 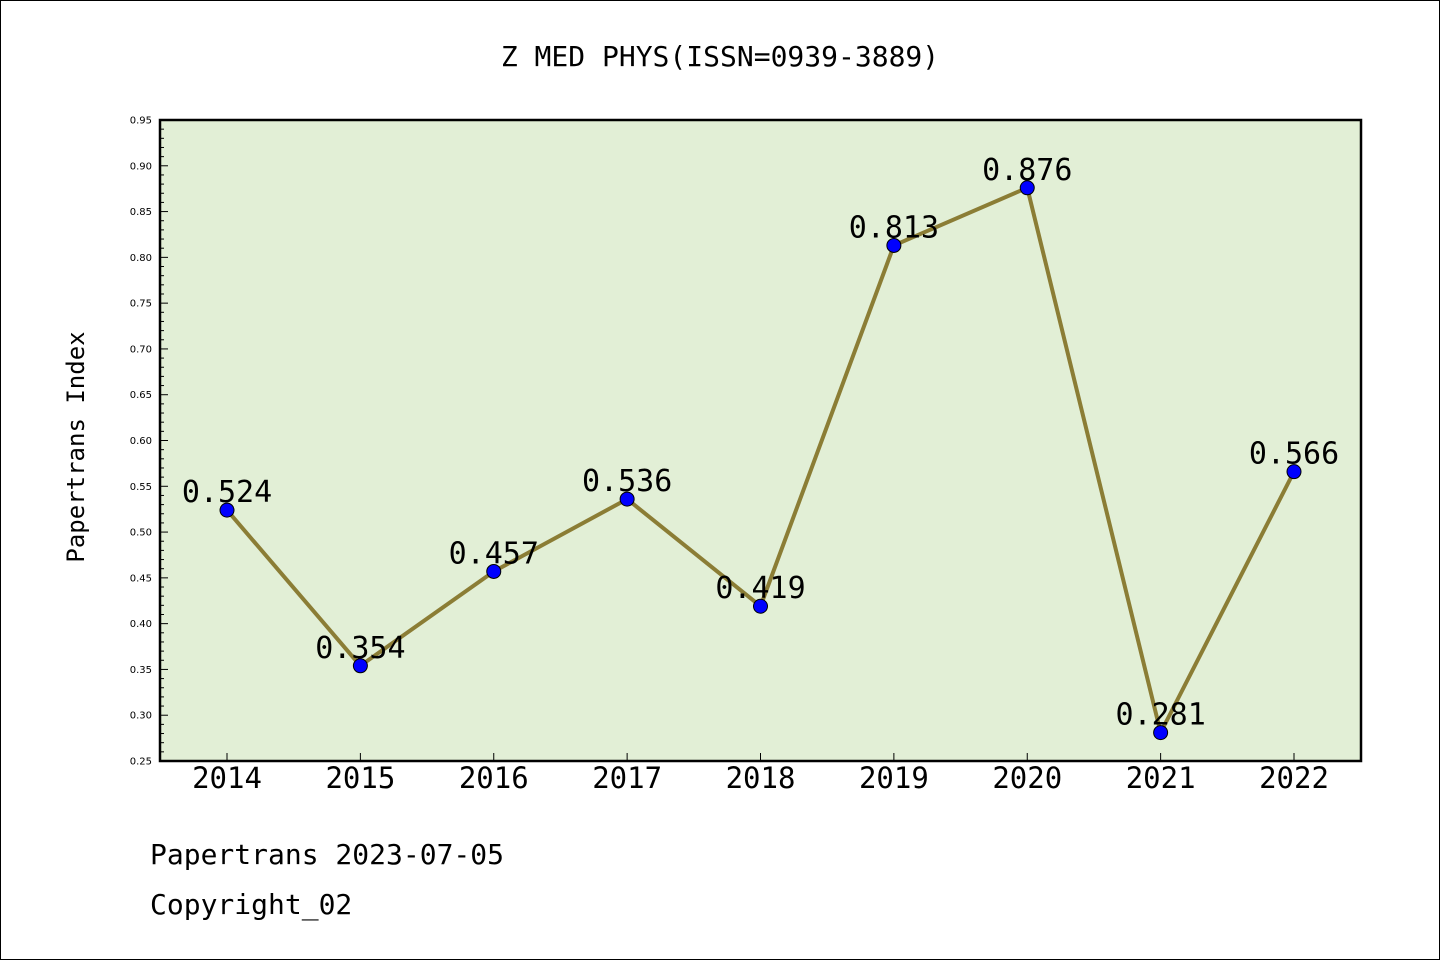 I want to click on x-tick-label: 2017, so click(x=627, y=778).